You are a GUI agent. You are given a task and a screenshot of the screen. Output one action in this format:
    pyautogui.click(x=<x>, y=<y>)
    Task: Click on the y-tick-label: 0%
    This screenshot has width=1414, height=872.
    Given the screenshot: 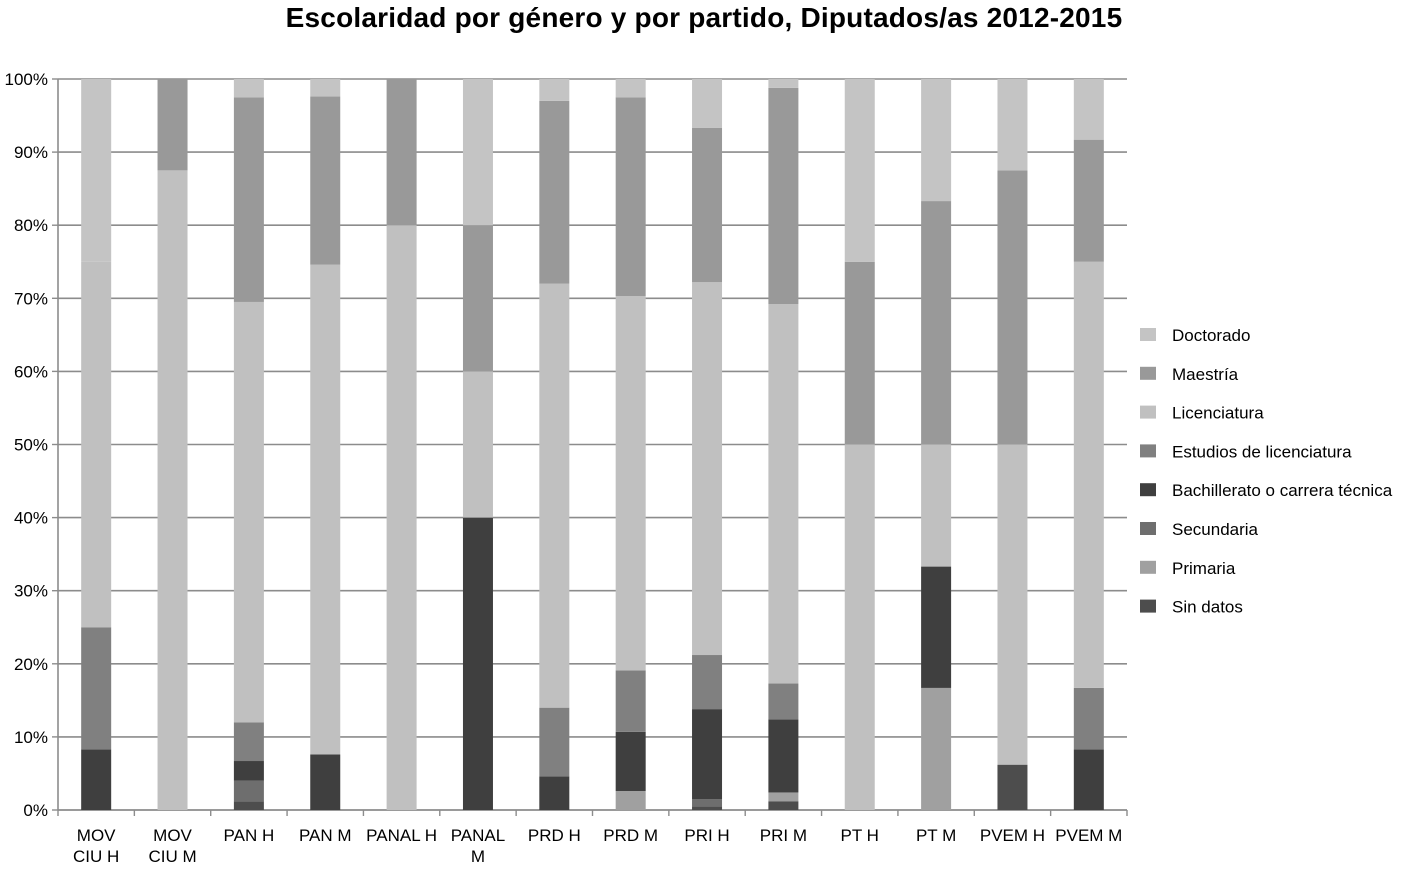 What is the action you would take?
    pyautogui.click(x=35, y=810)
    